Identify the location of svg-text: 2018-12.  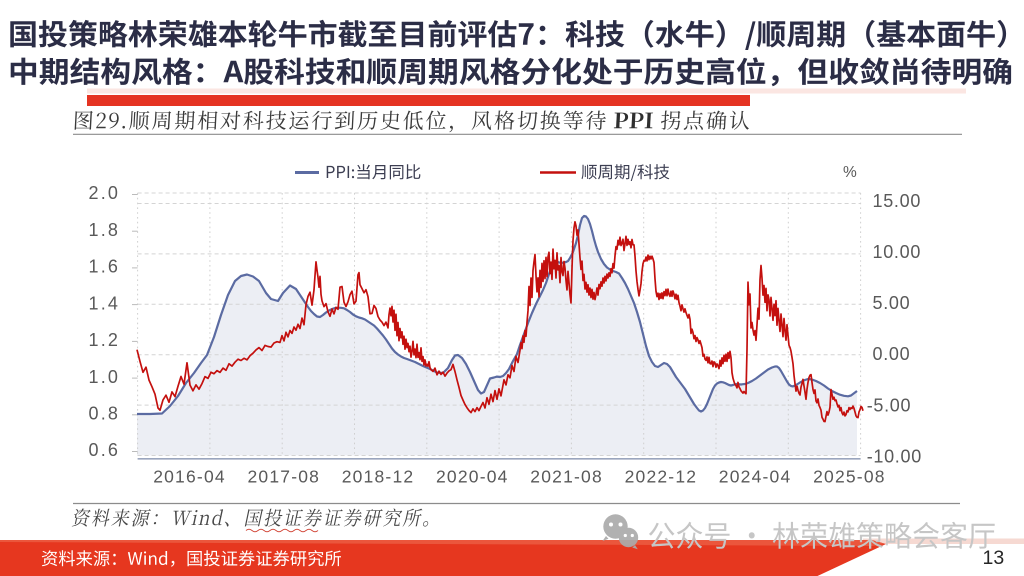
(378, 477).